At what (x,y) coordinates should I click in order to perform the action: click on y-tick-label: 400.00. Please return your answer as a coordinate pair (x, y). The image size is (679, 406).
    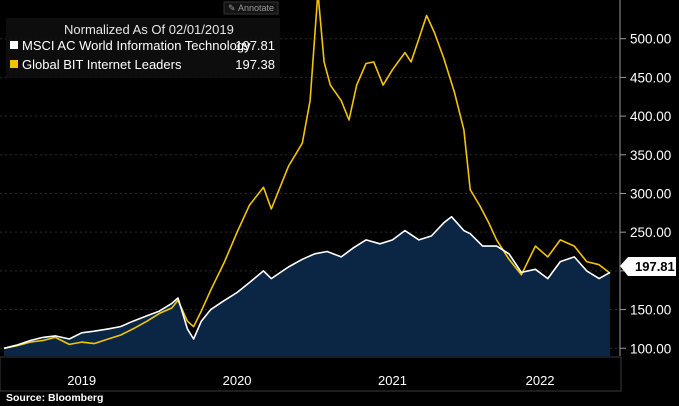
    Looking at the image, I should click on (650, 116).